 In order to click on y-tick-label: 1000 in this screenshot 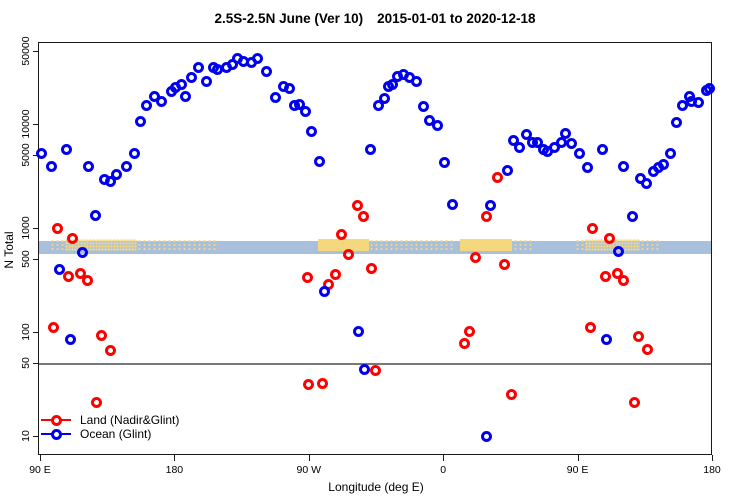, I will do `click(26, 228)`.